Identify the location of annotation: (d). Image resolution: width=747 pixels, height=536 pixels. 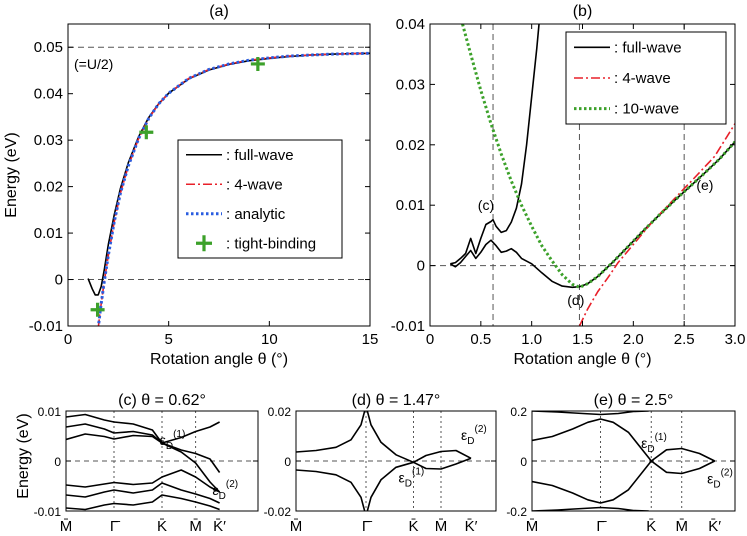
(575, 300).